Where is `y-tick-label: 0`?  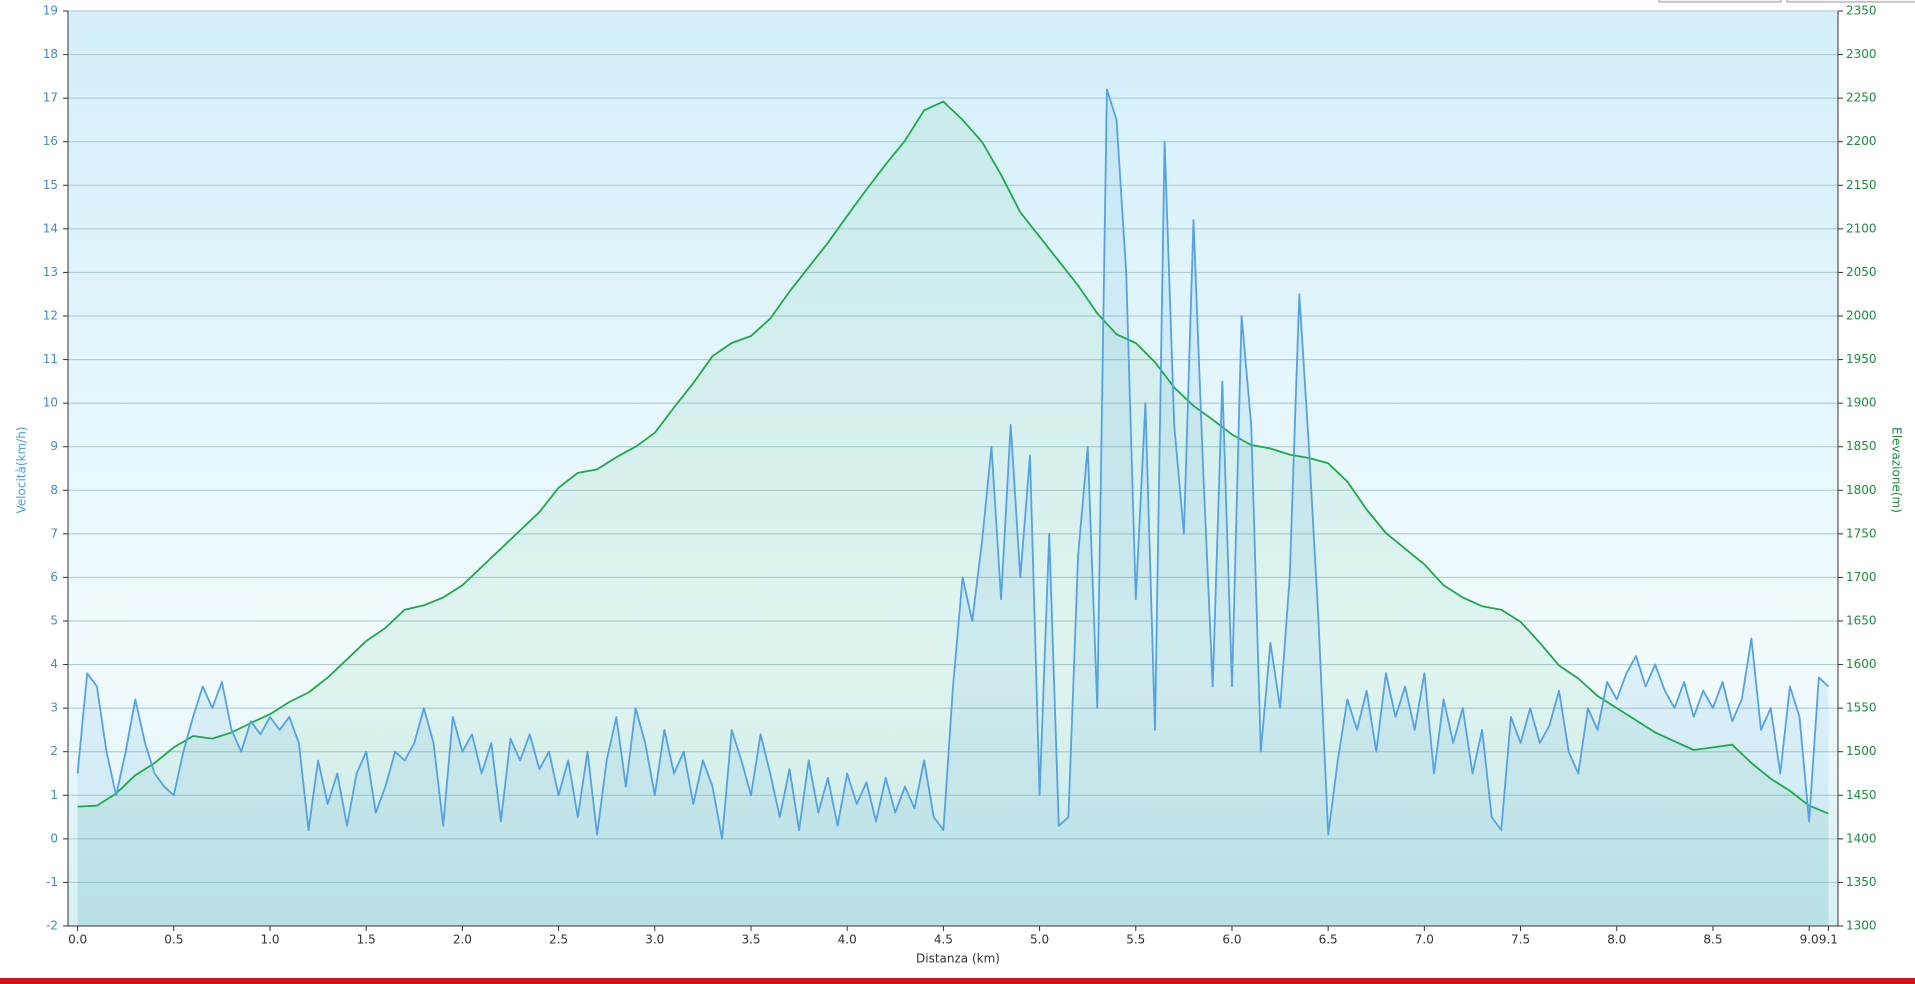
y-tick-label: 0 is located at coordinates (54, 838).